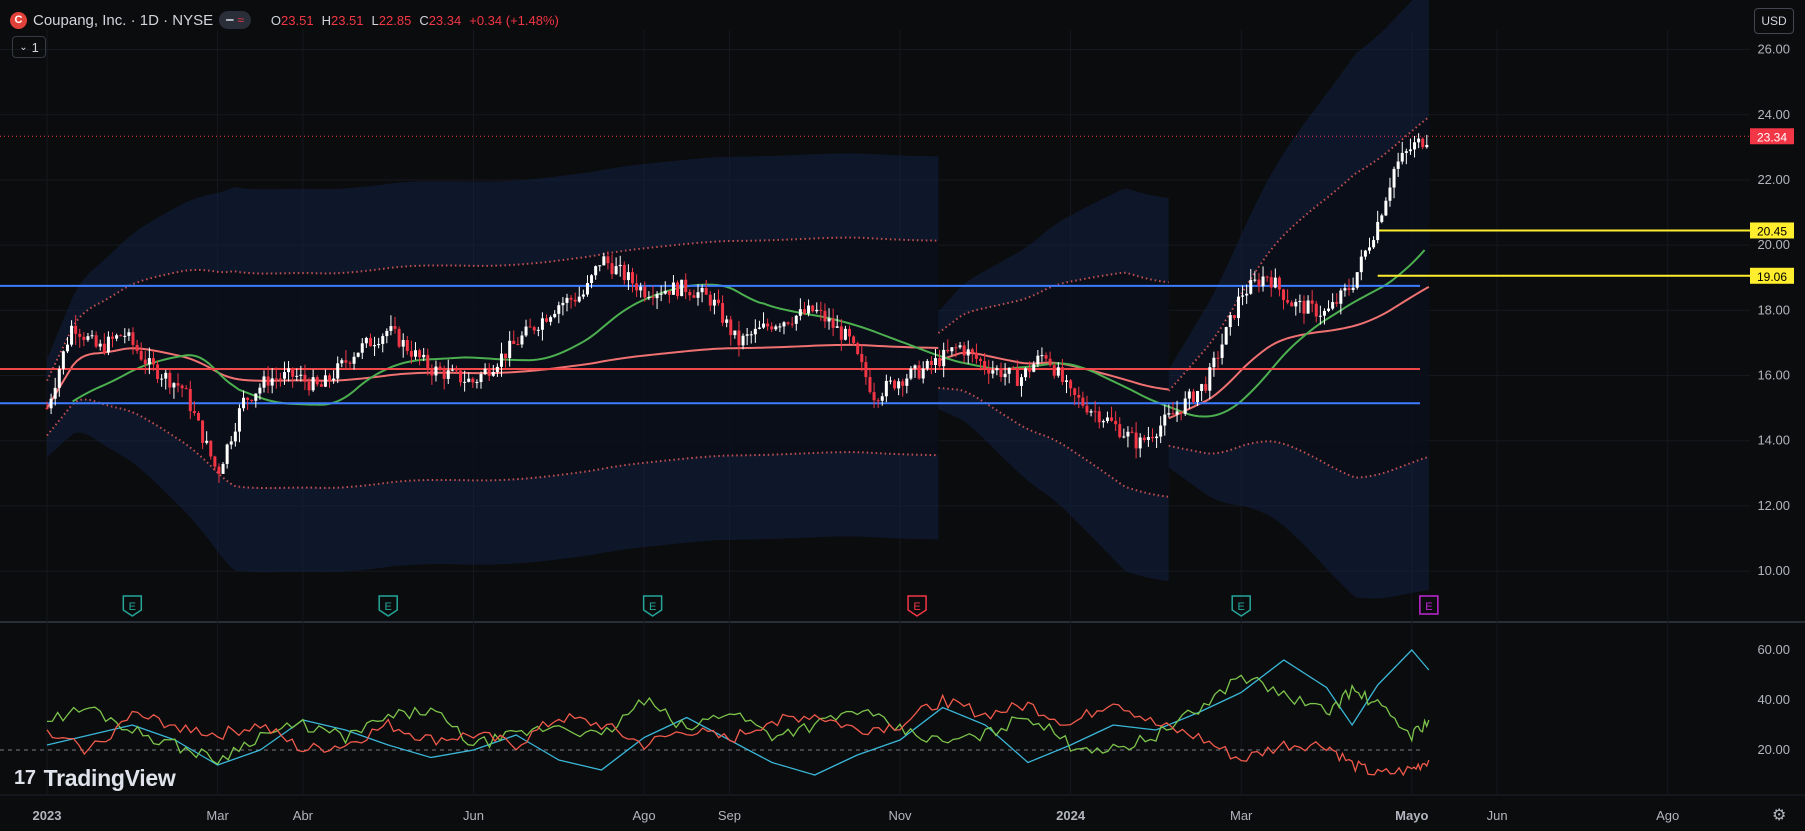 This screenshot has width=1805, height=831. I want to click on gear-icon: ⚙, so click(1779, 815).